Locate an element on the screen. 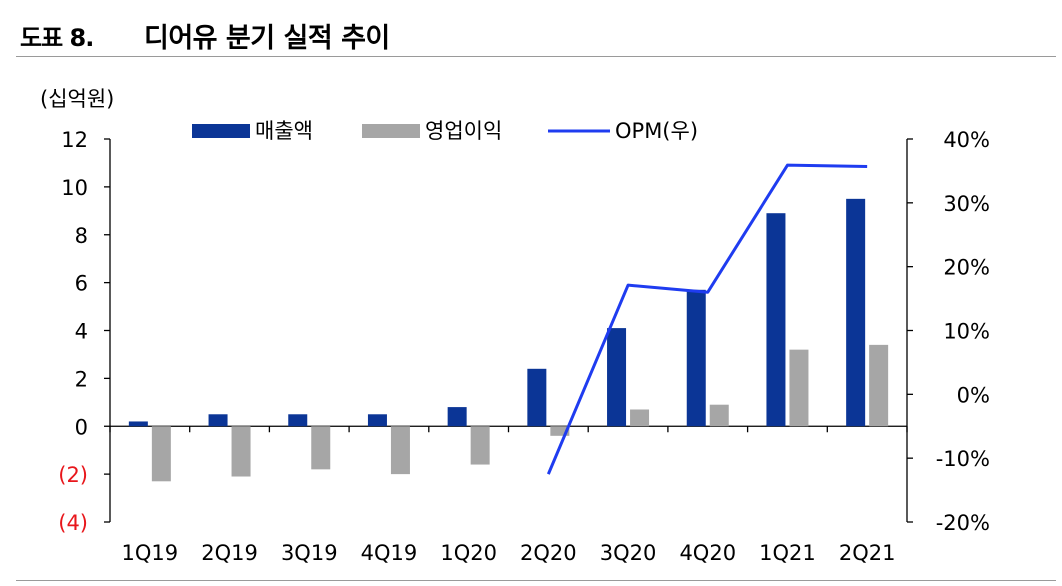 Image resolution: width=1062 pixels, height=586 pixels. x-axis-tick-label: 4Q19 is located at coordinates (389, 553).